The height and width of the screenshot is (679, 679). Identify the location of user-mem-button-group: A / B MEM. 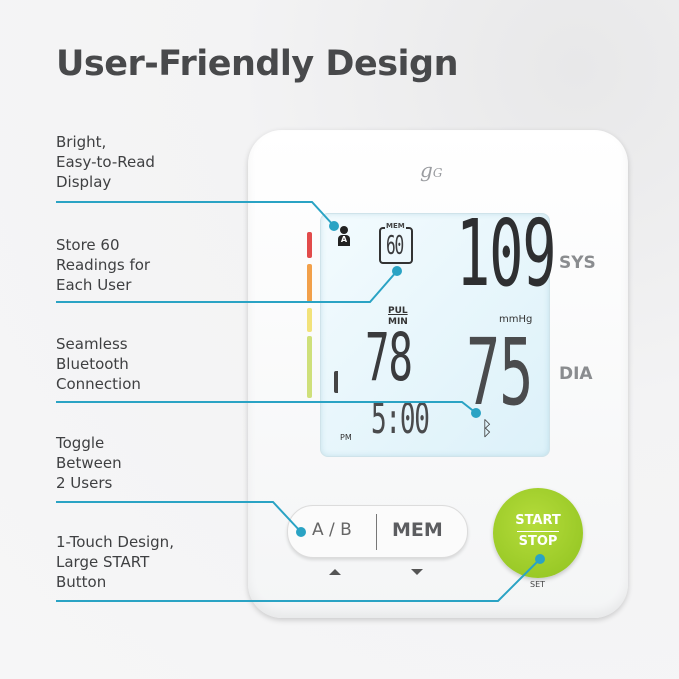
(377, 531).